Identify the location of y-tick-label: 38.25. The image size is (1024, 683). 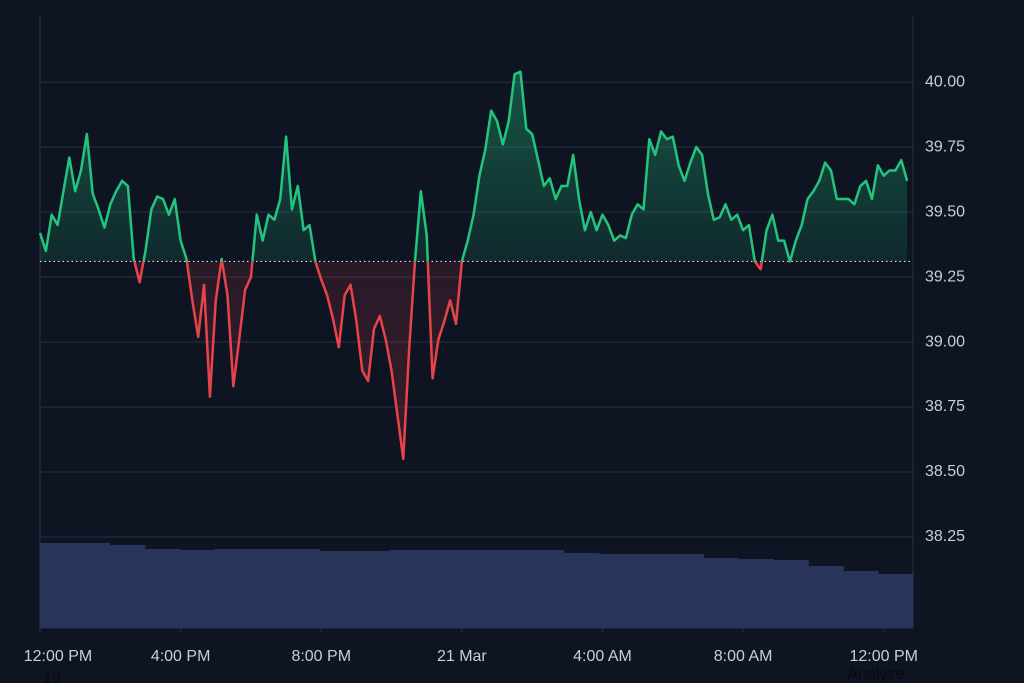
(945, 536).